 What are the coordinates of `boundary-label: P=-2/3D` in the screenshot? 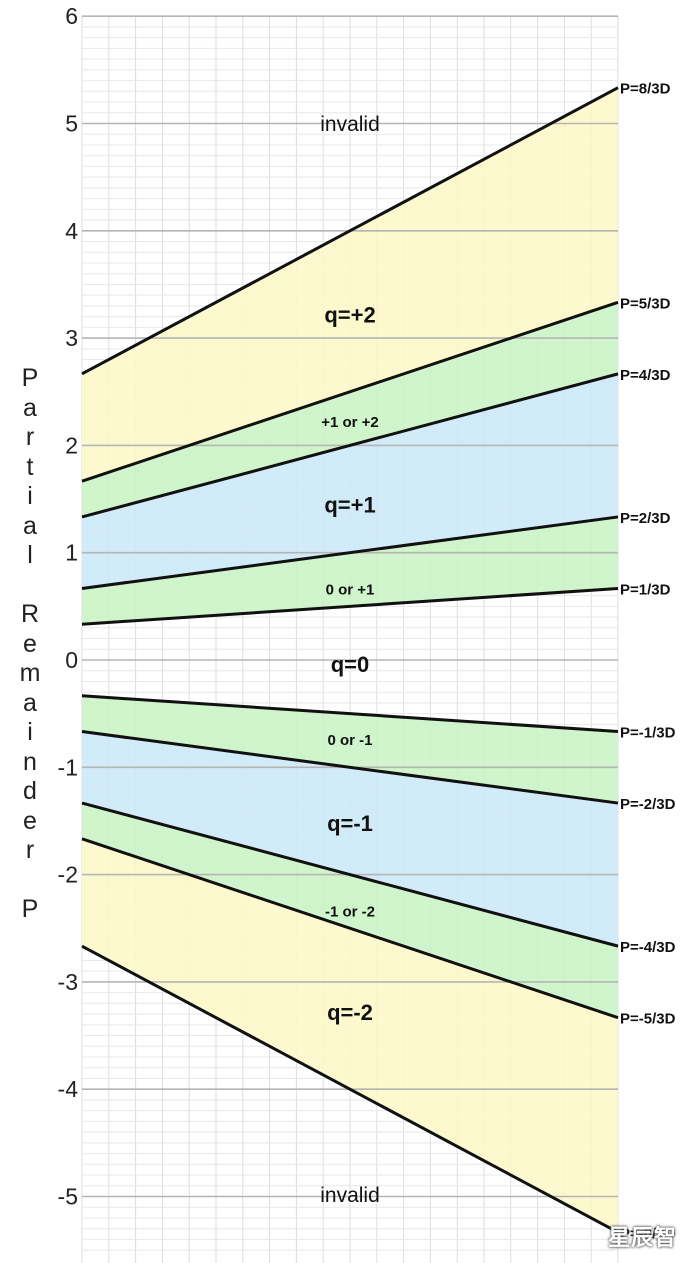 It's located at (648, 804).